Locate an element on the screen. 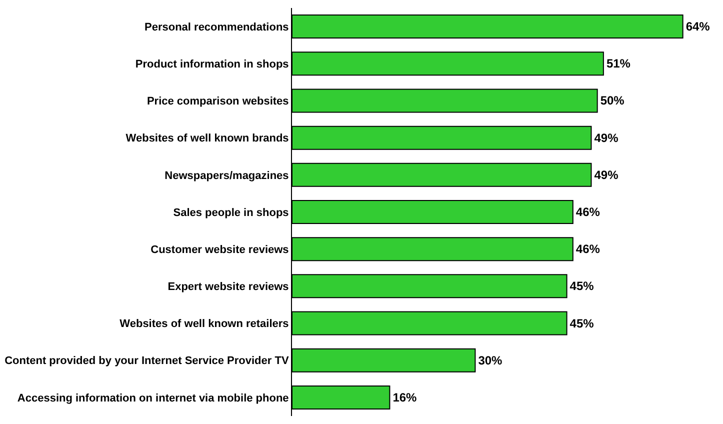 The width and height of the screenshot is (723, 424). y-tick-label: Accessing information on internet via mobile phone is located at coordinates (153, 398).